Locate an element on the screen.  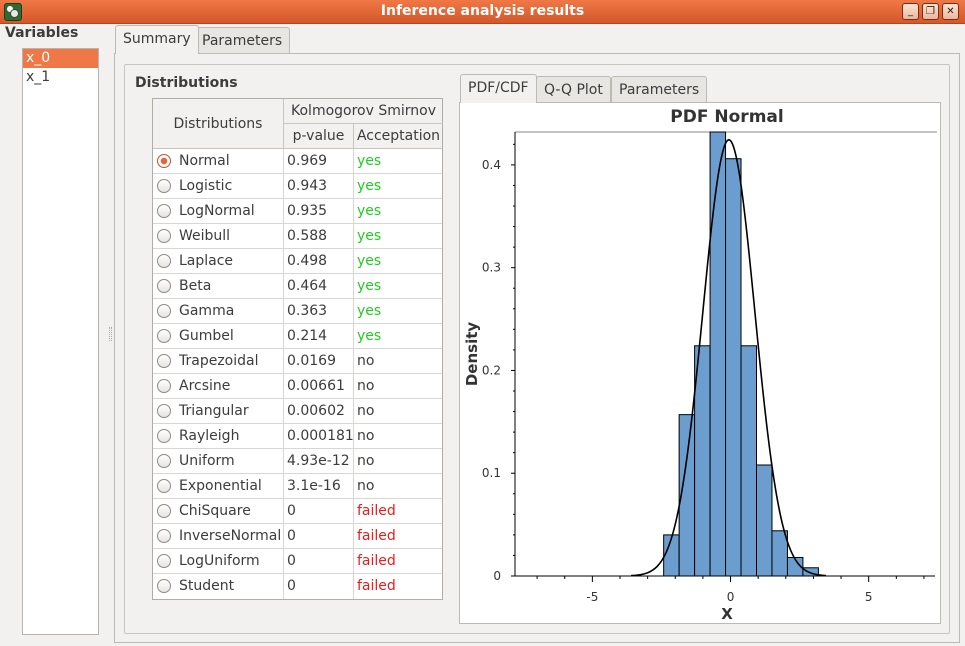
table-row: Beta 0.464 yes is located at coordinates (297, 286).